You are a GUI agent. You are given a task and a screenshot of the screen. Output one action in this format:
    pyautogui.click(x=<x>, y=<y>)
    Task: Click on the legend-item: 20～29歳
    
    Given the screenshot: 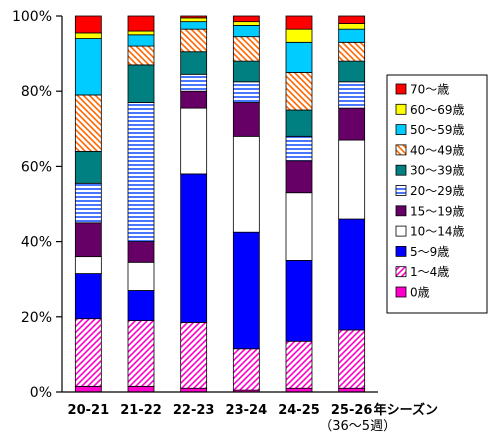 What is the action you would take?
    pyautogui.click(x=430, y=191)
    